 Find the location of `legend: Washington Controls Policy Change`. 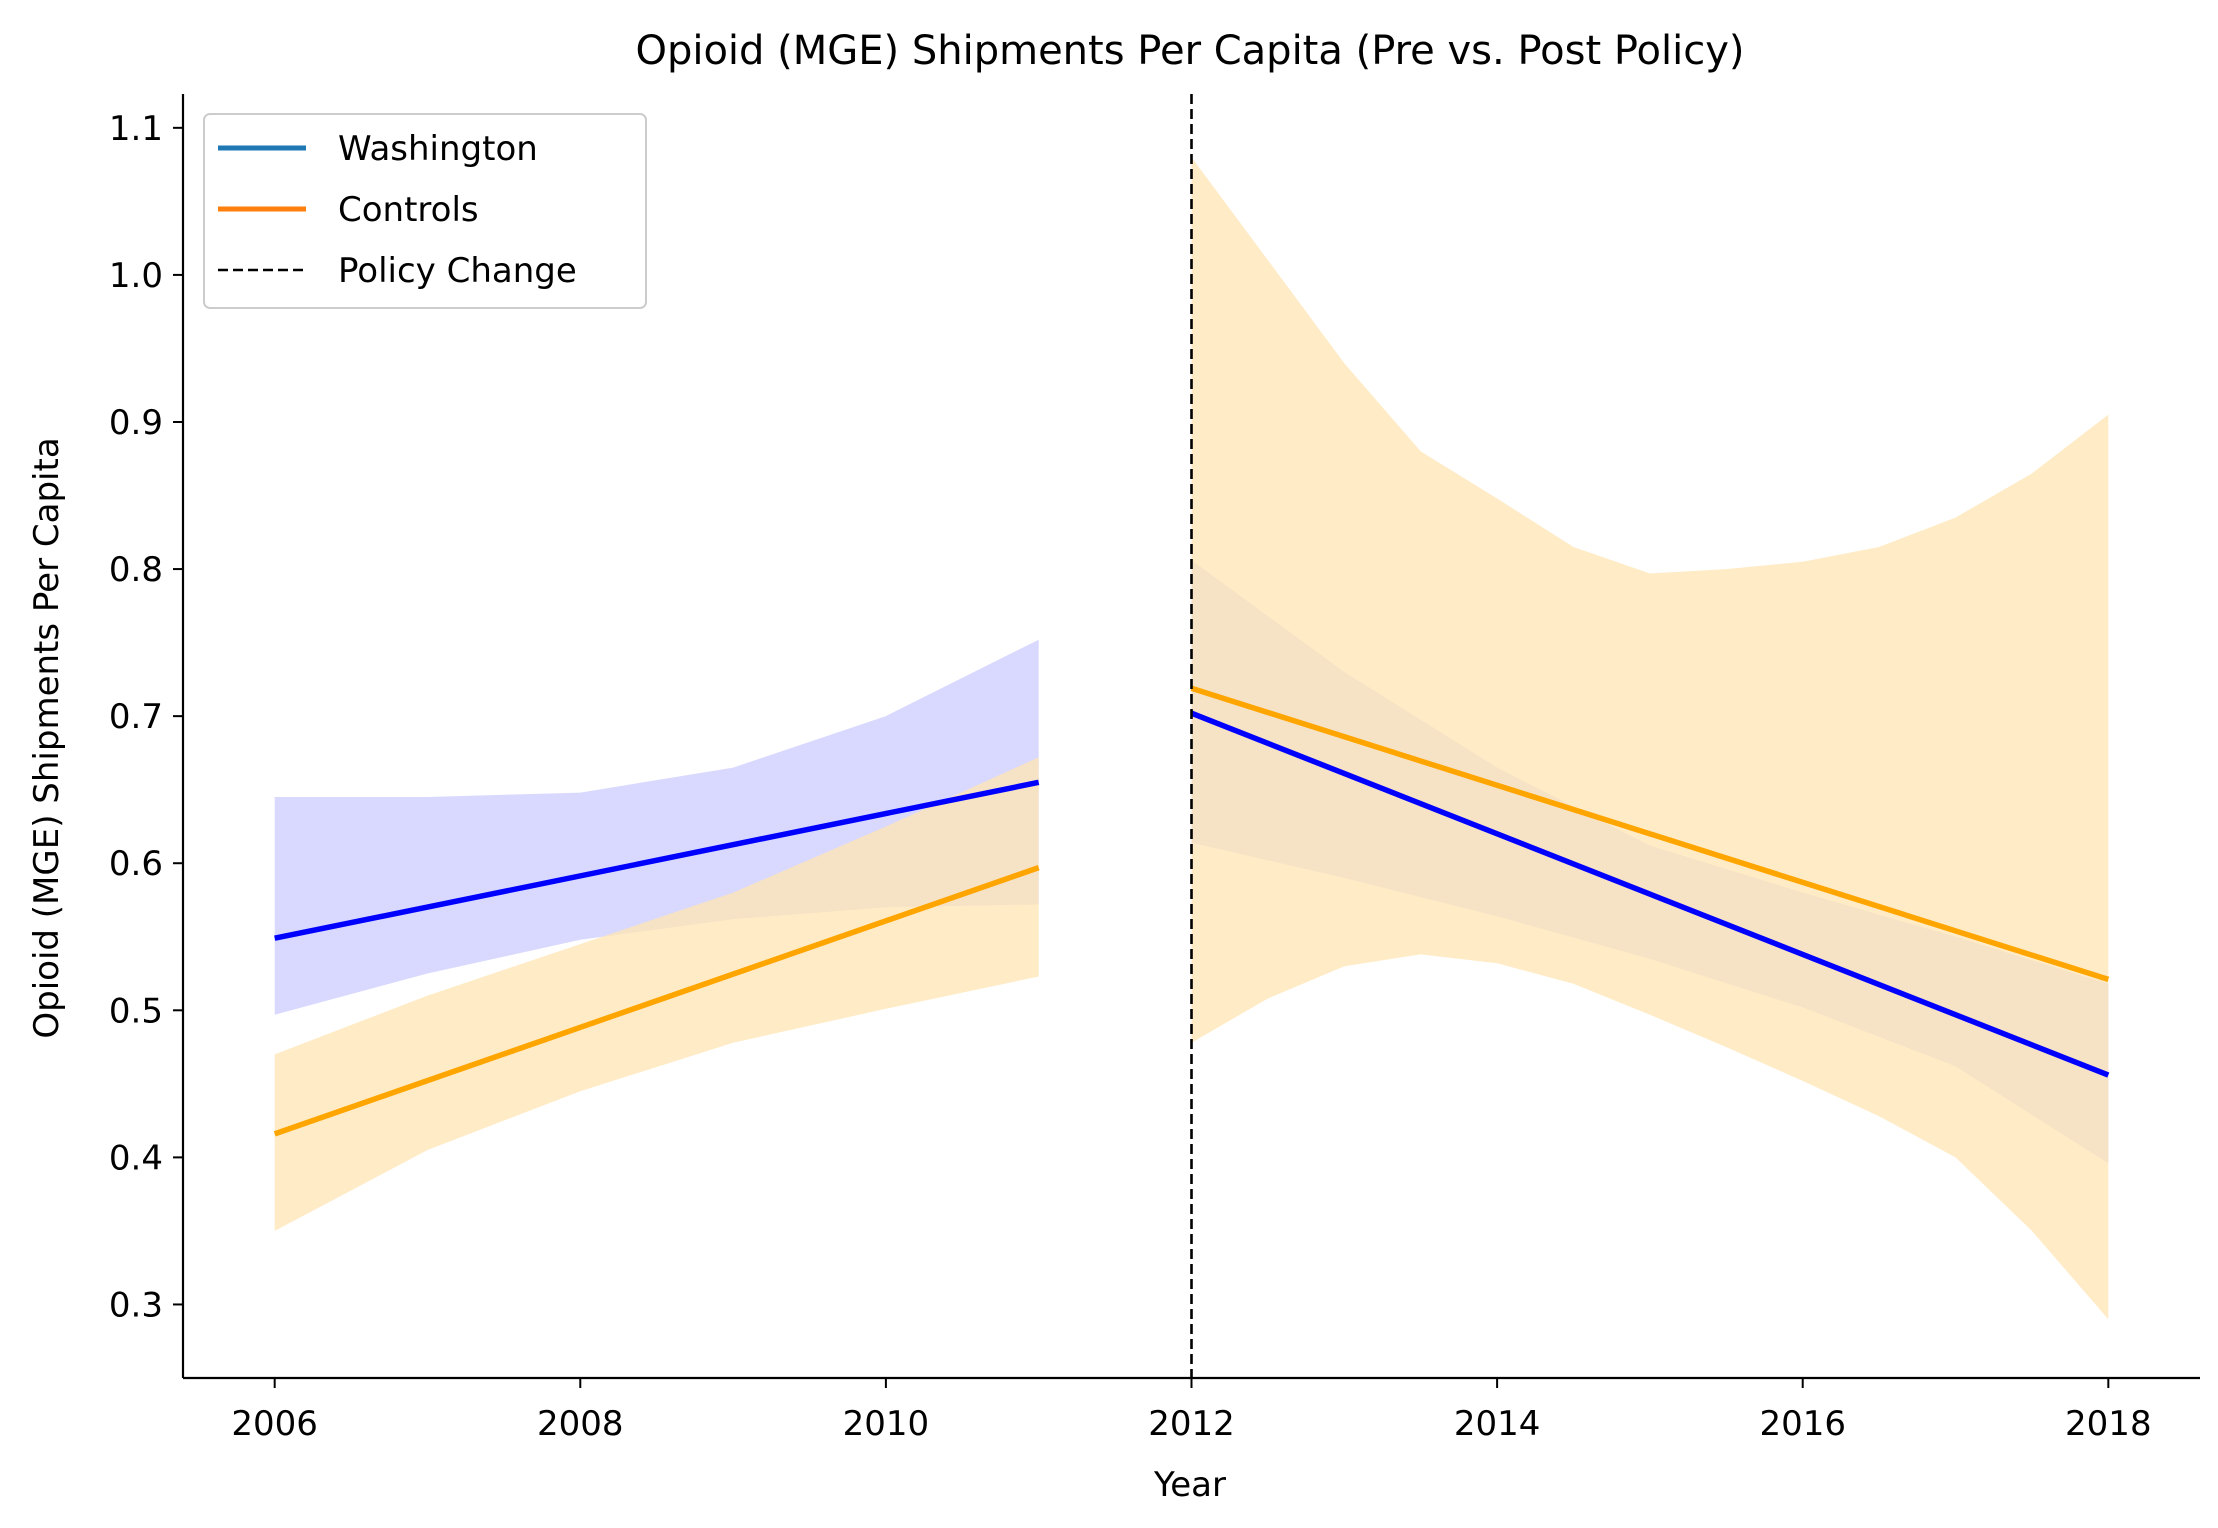

legend: Washington Controls Policy Change is located at coordinates (425, 211).